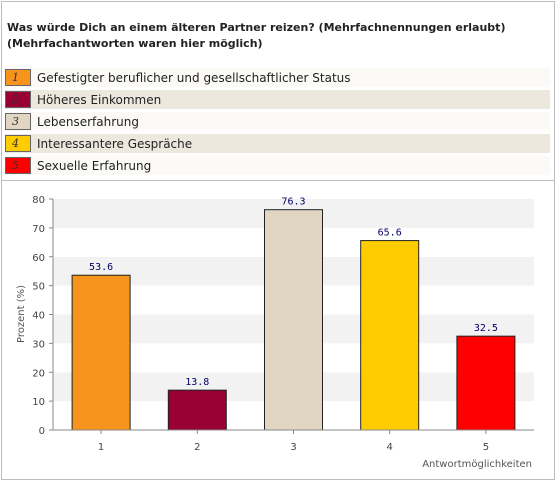 This screenshot has height=483, width=558. Describe the element at coordinates (101, 267) in the screenshot. I see `data-label-1: 53.6` at that location.